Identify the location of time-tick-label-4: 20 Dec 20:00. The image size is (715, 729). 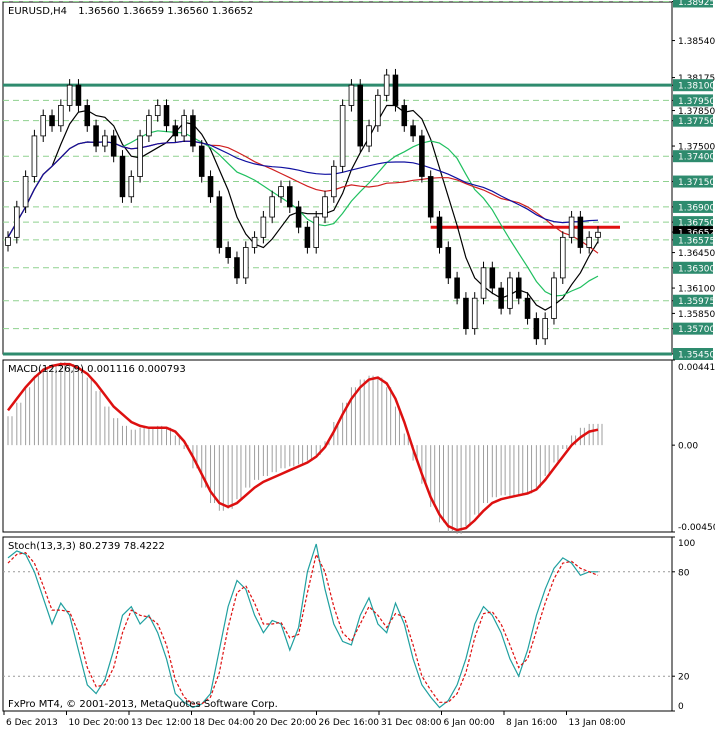
(286, 723).